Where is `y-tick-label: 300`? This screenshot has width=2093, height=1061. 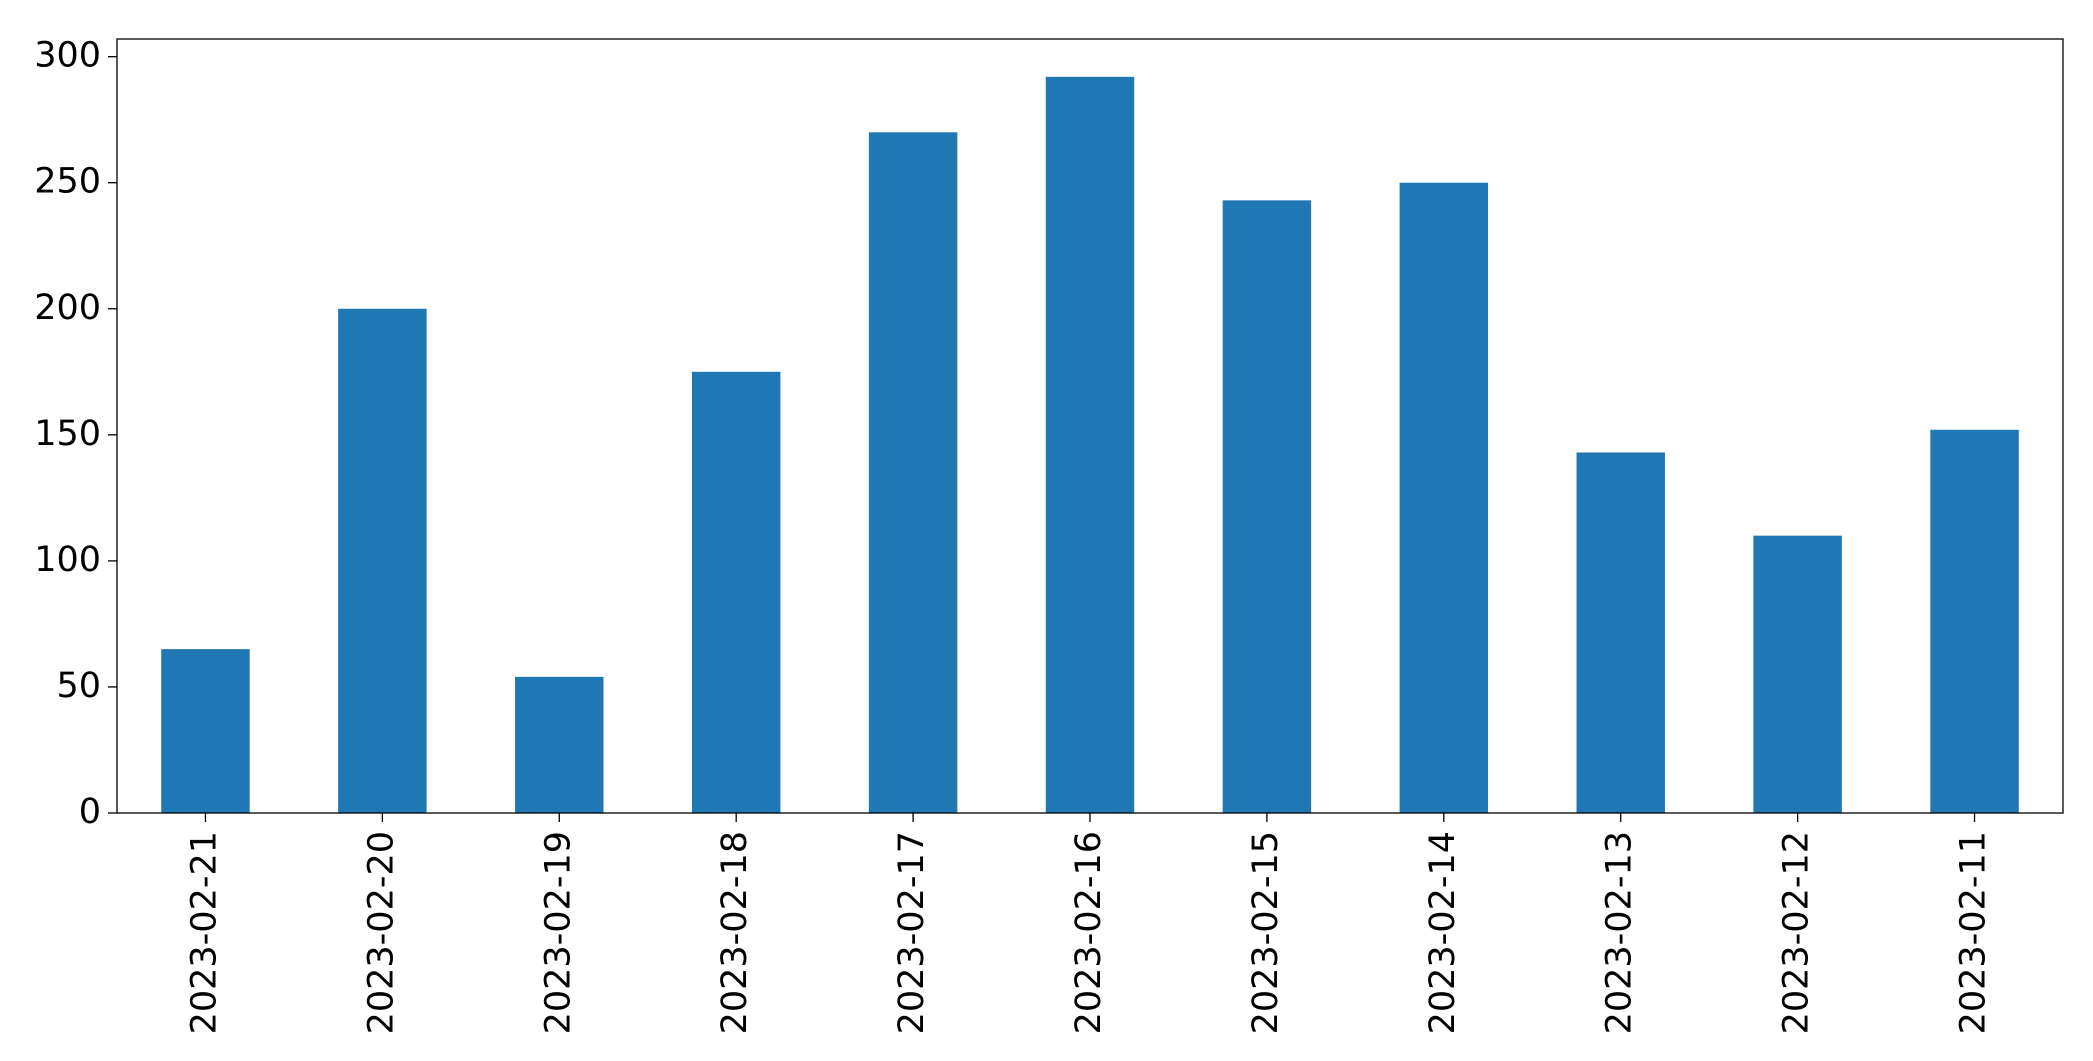
y-tick-label: 300 is located at coordinates (67, 56).